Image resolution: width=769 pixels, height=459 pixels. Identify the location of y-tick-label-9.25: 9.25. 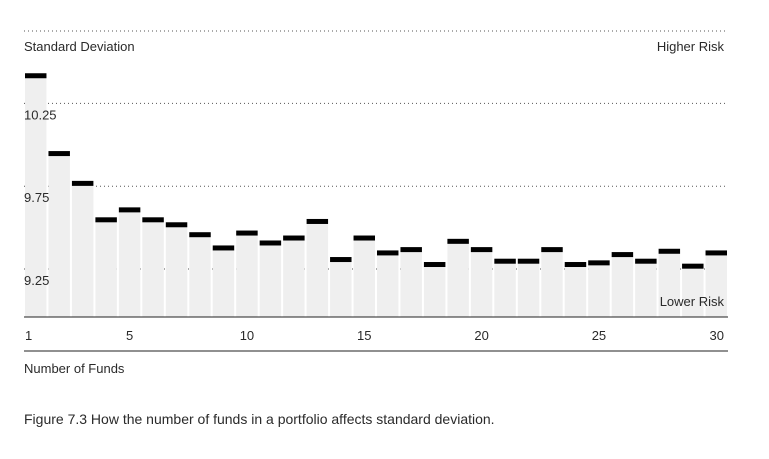
(36, 280).